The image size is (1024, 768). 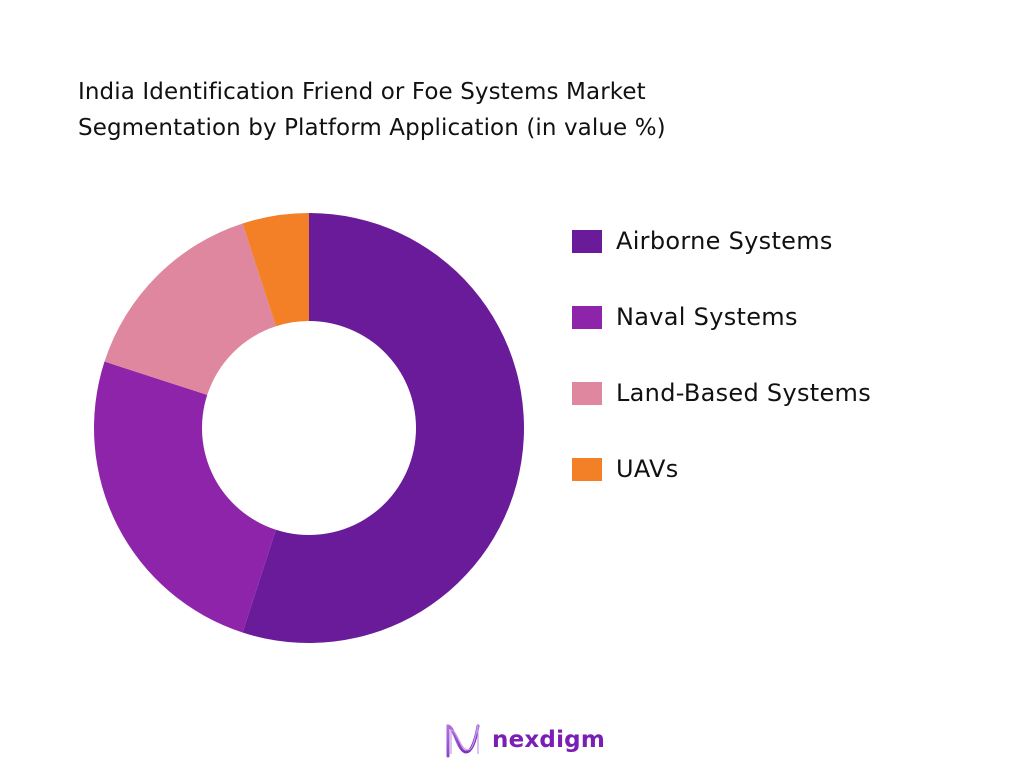 I want to click on legend-swatch-uavs, so click(x=587, y=469).